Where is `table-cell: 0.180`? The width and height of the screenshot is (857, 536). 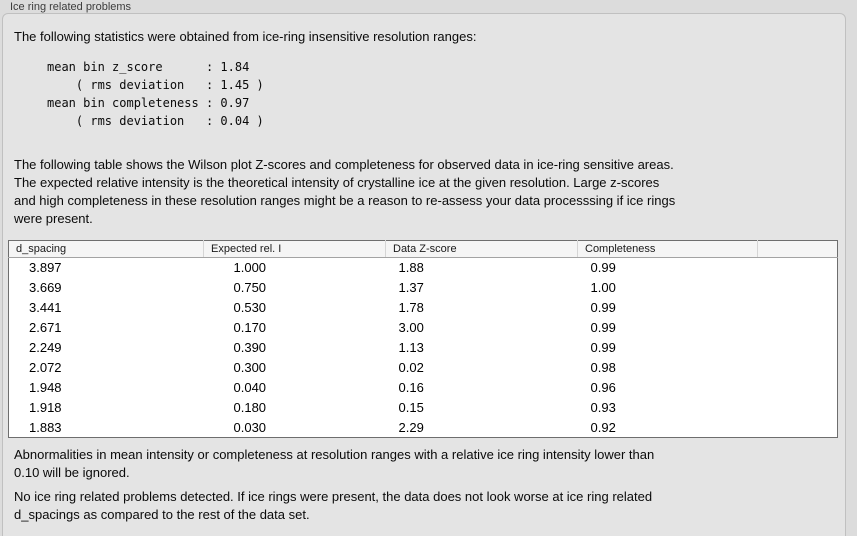 table-cell: 0.180 is located at coordinates (250, 407).